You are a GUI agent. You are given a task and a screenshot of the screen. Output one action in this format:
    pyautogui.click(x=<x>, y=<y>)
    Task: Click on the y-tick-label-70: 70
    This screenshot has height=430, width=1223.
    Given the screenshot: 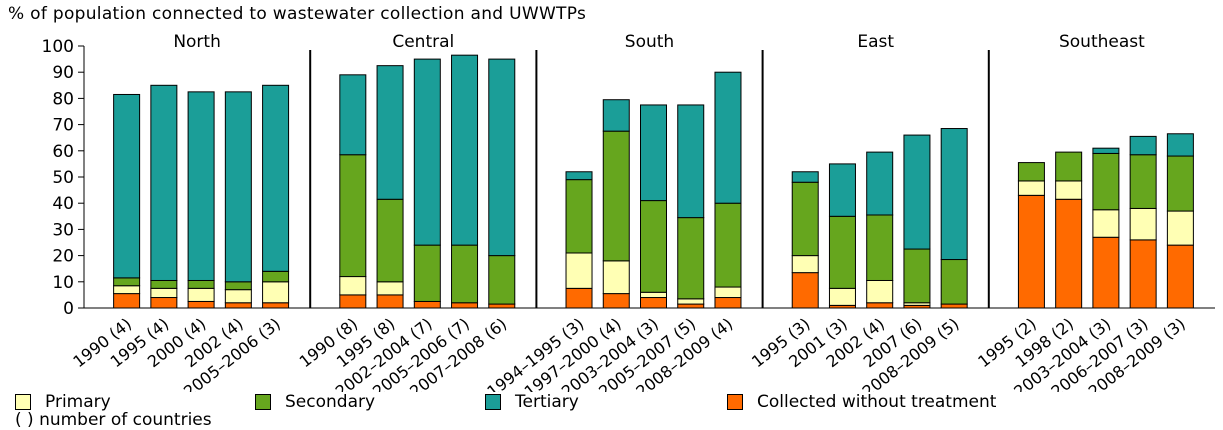 What is the action you would take?
    pyautogui.click(x=63, y=126)
    